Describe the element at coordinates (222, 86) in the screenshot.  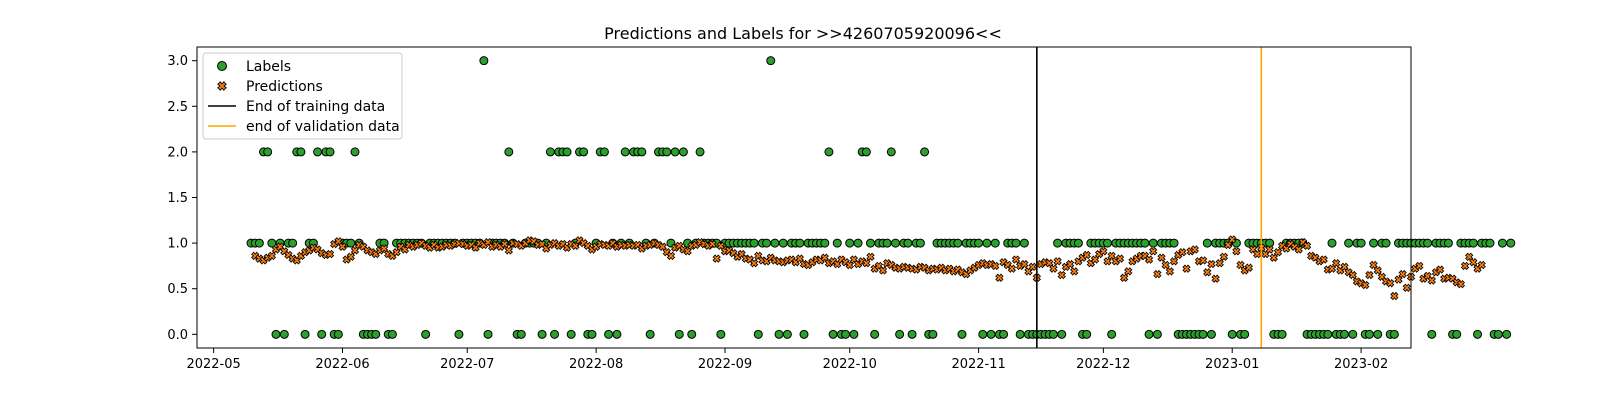
I see `legend-predictions-marker` at that location.